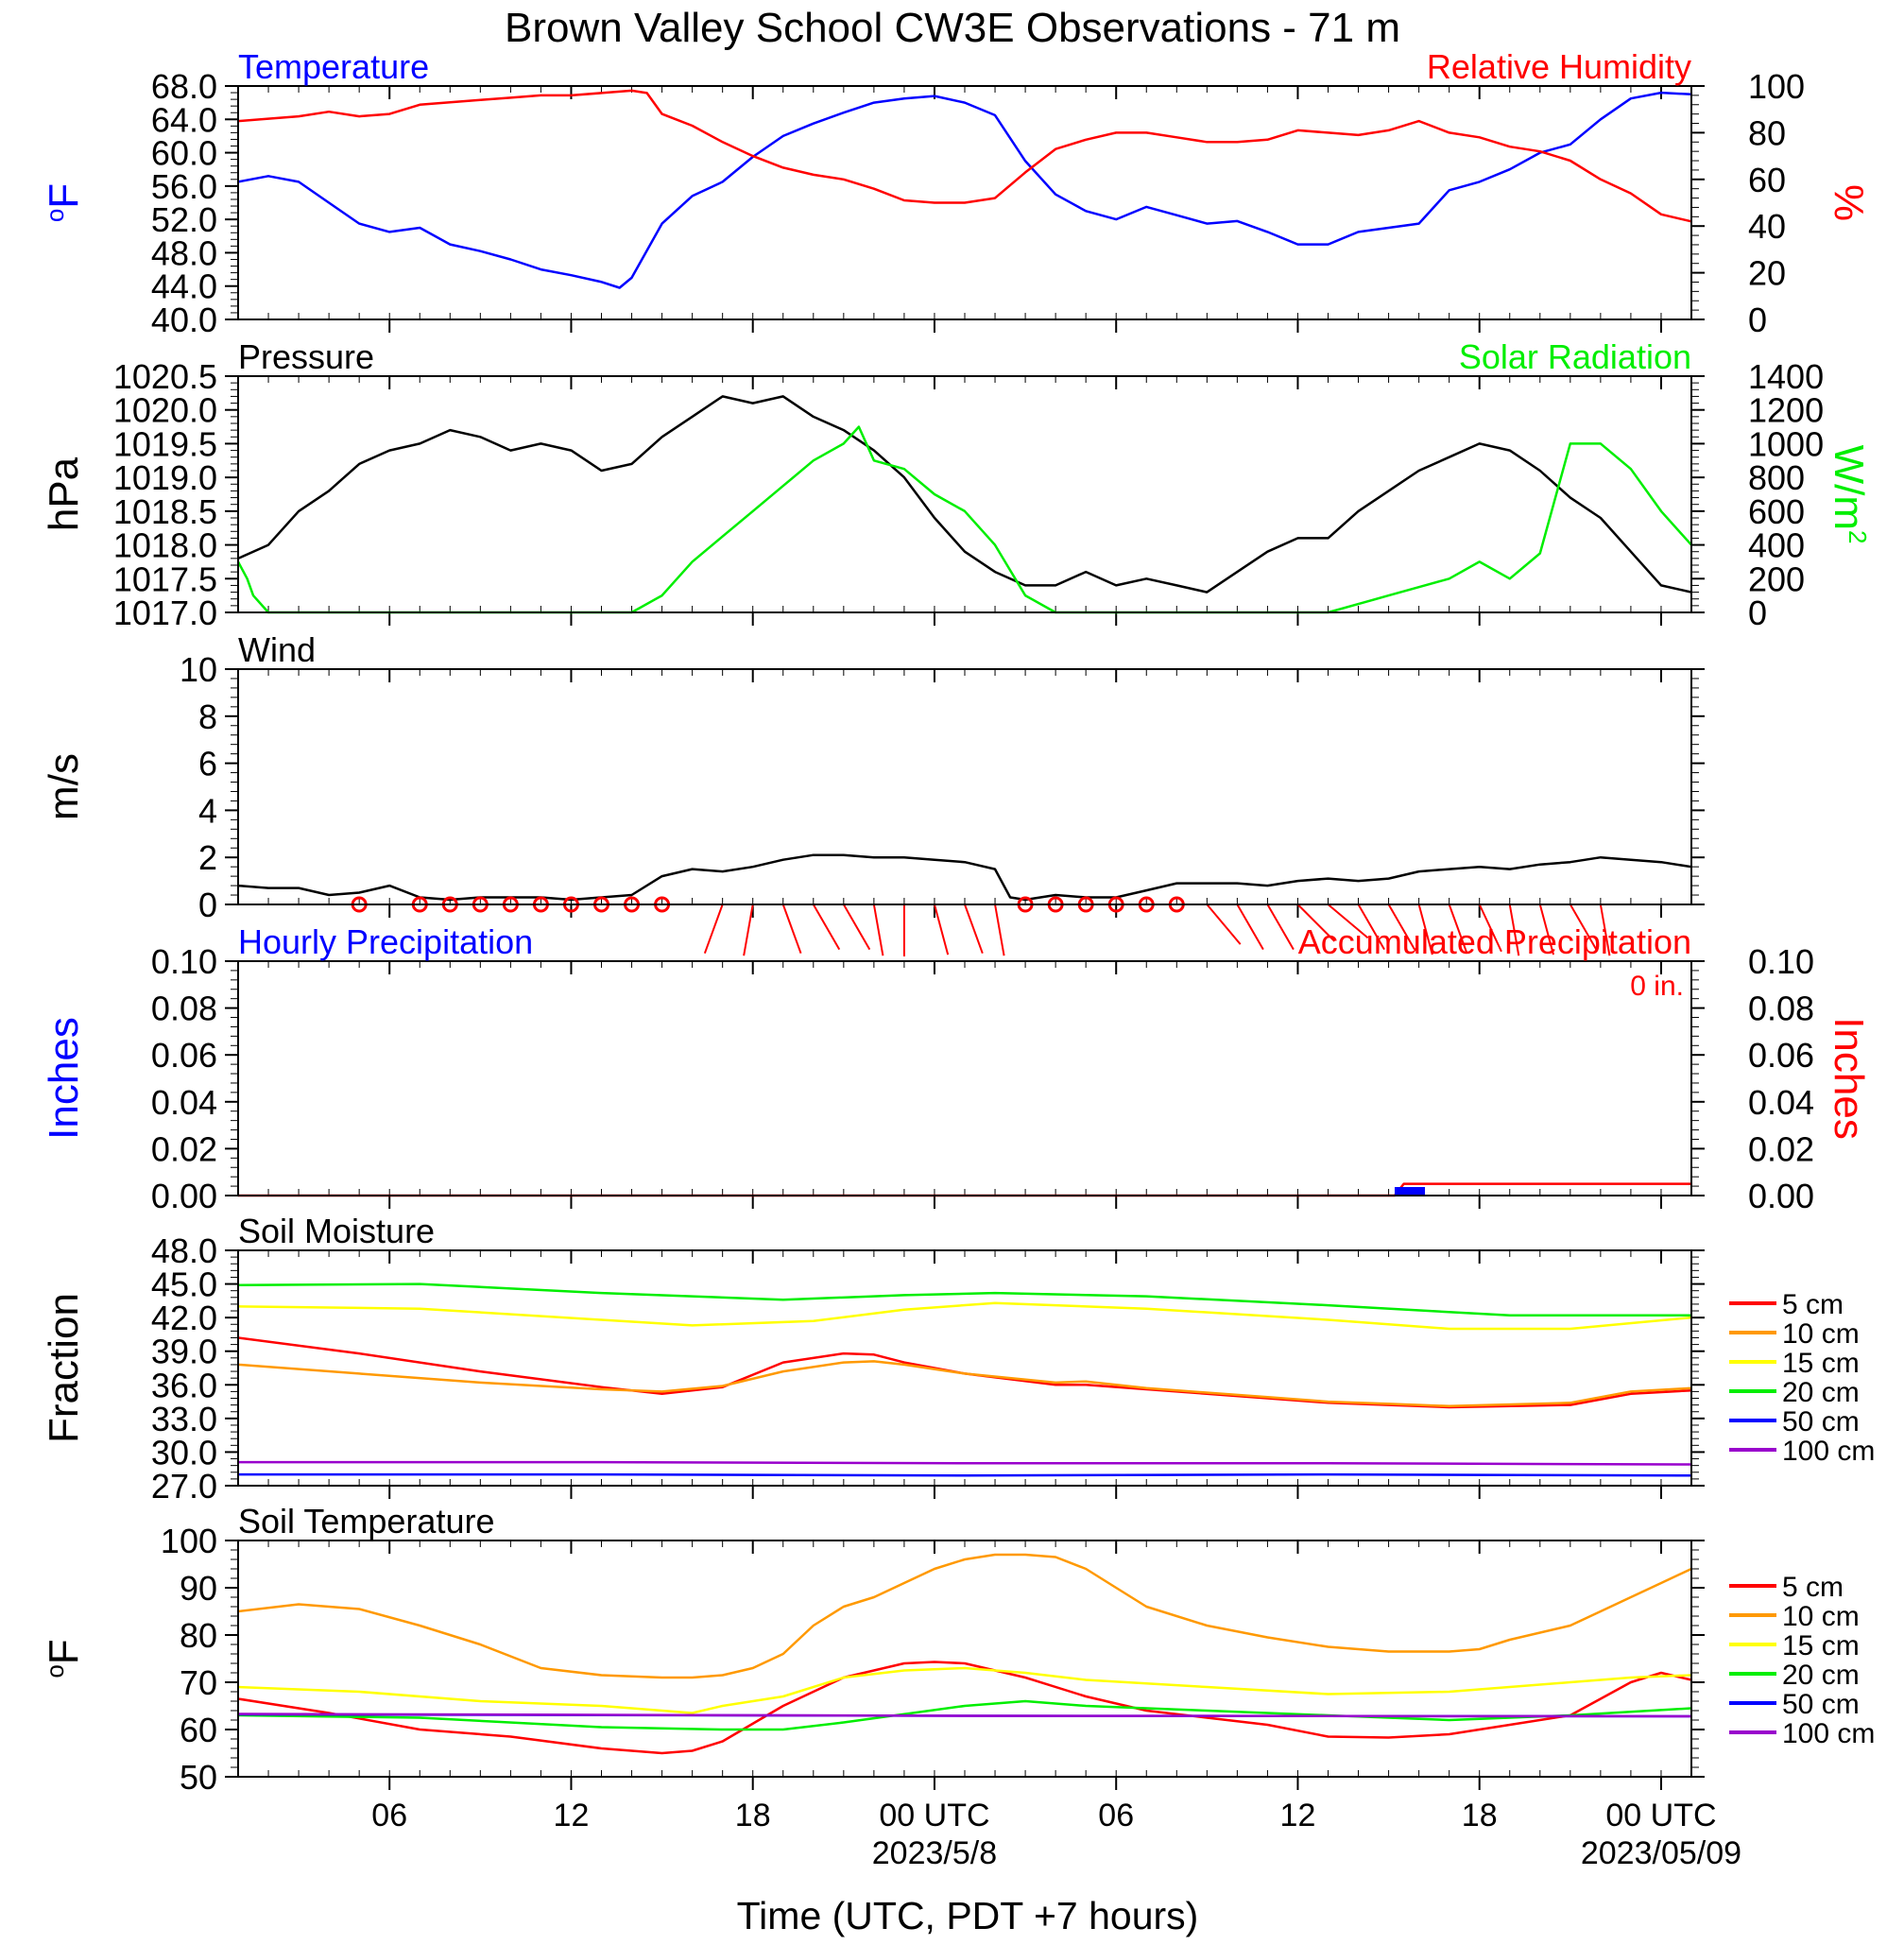  What do you see at coordinates (1660, 1815) in the screenshot?
I see `x-tick-label: 00 UTC` at bounding box center [1660, 1815].